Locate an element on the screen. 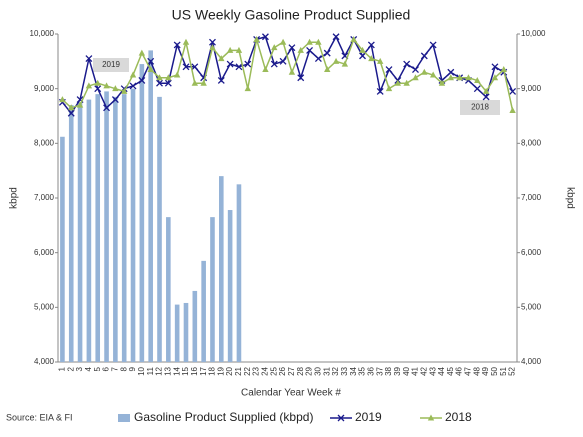 This screenshot has width=583, height=437. chart-title: US Weekly Gasoline Product Supplied is located at coordinates (291, 15).